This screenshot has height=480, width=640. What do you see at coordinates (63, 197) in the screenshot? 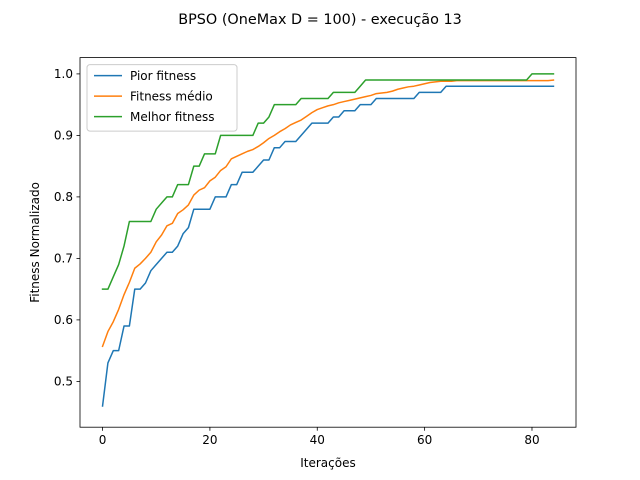
I see `y-tick-label: 0.8` at bounding box center [63, 197].